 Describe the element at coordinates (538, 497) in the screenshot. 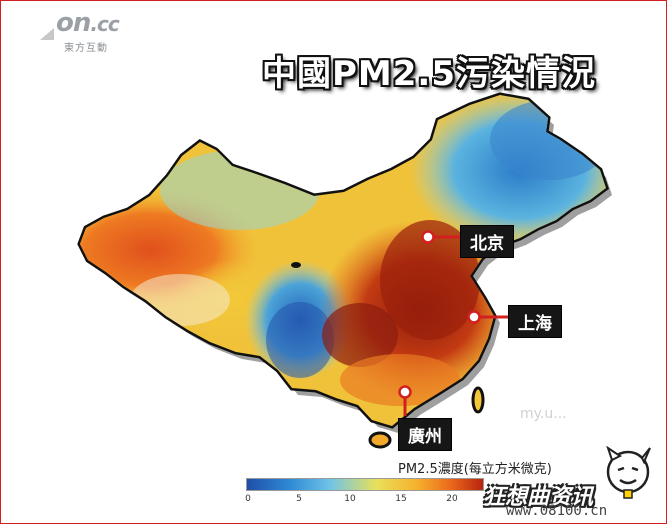

I see `watermark-brand: 狂想曲资讯` at that location.